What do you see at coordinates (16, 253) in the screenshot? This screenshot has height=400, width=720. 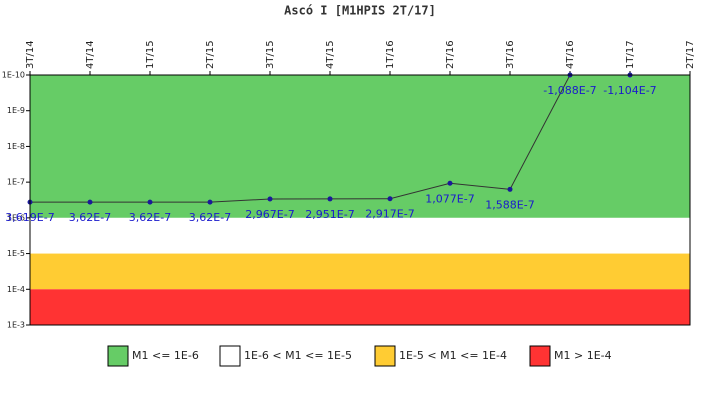 I see `y-tick-label: 1E-5` at bounding box center [16, 253].